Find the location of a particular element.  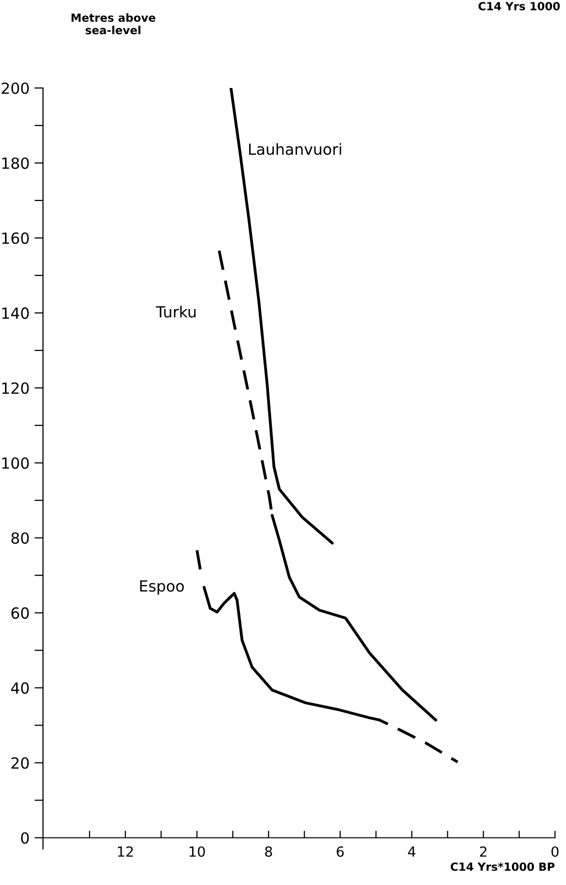

y-tick-label: 200 is located at coordinates (15, 88).